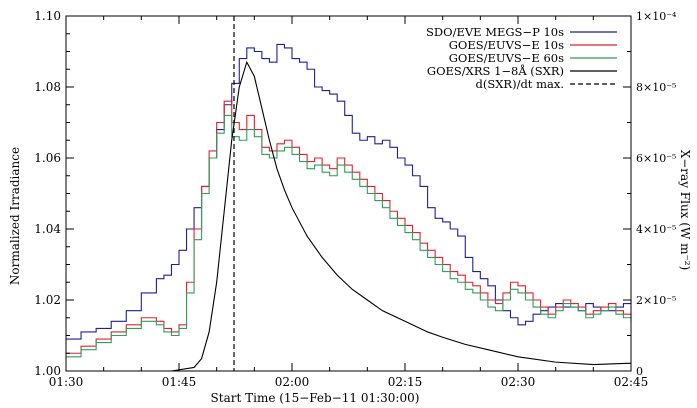  I want to click on x-tick-label: 02:45, so click(631, 382).